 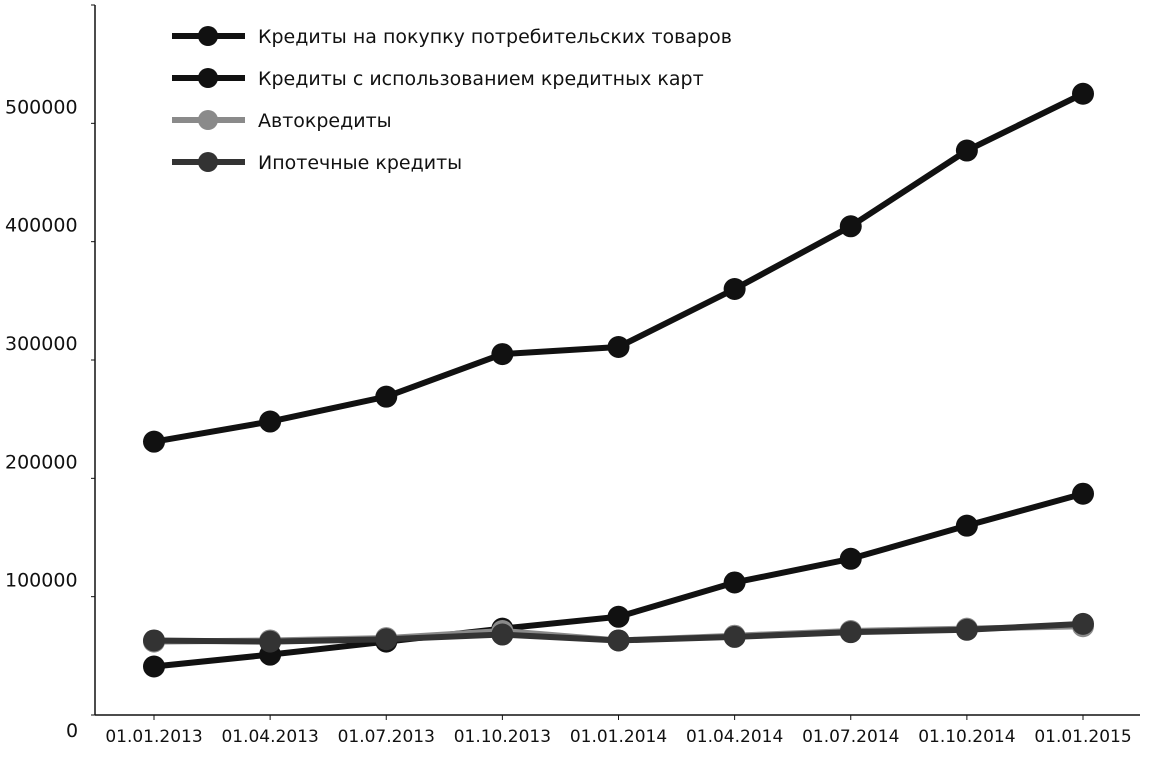 What do you see at coordinates (325, 121) in the screenshot?
I see `legend-label: Автокредиты` at bounding box center [325, 121].